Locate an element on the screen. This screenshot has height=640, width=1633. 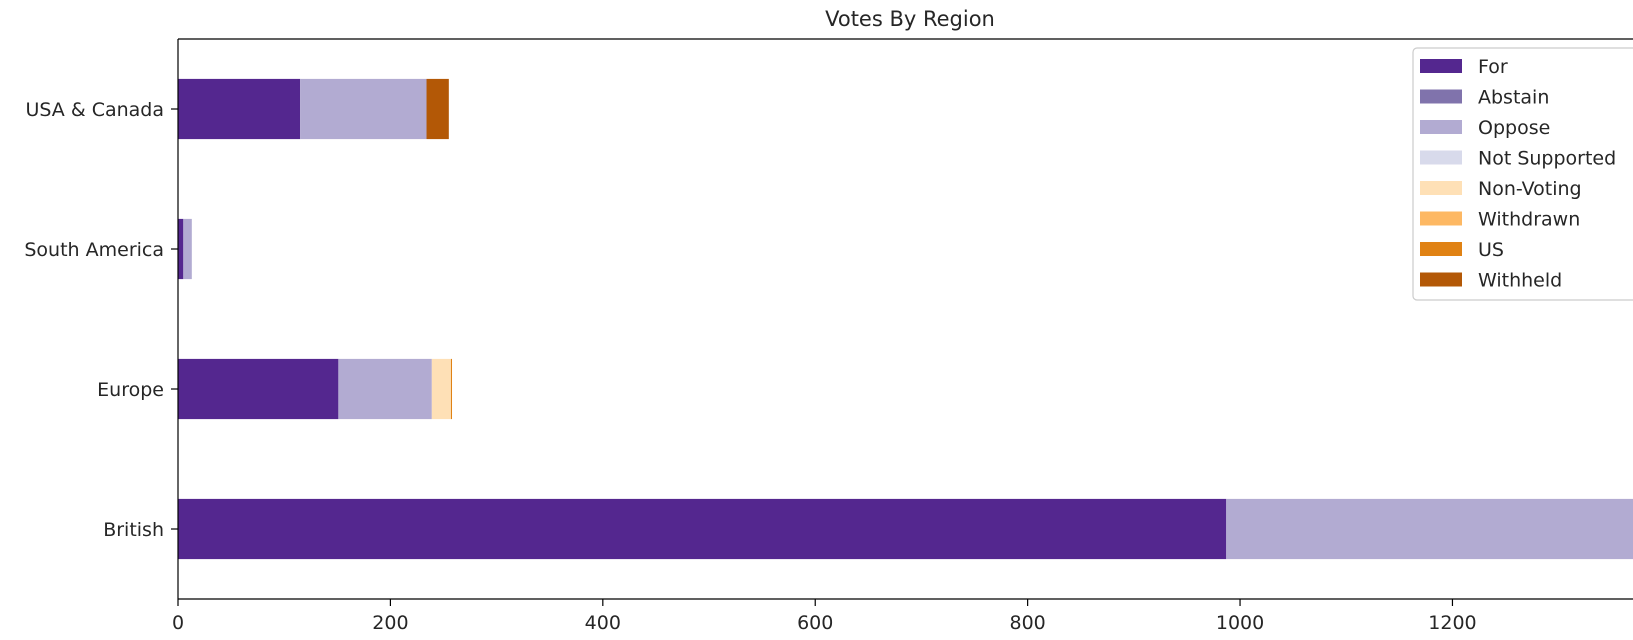
bar-south-america-oppose is located at coordinates (187, 249).